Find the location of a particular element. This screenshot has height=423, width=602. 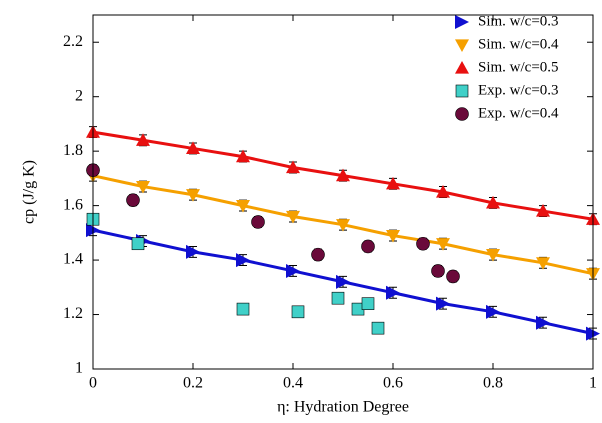

x-tick-label: 0 is located at coordinates (93, 383).